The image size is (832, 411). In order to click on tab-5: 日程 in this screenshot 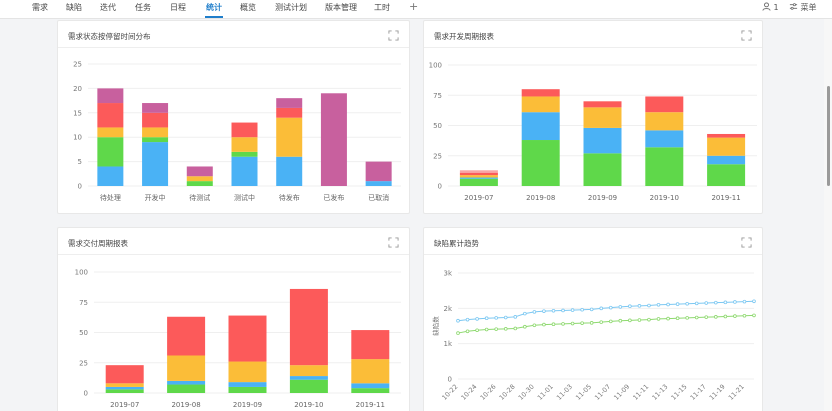, I will do `click(178, 7)`.